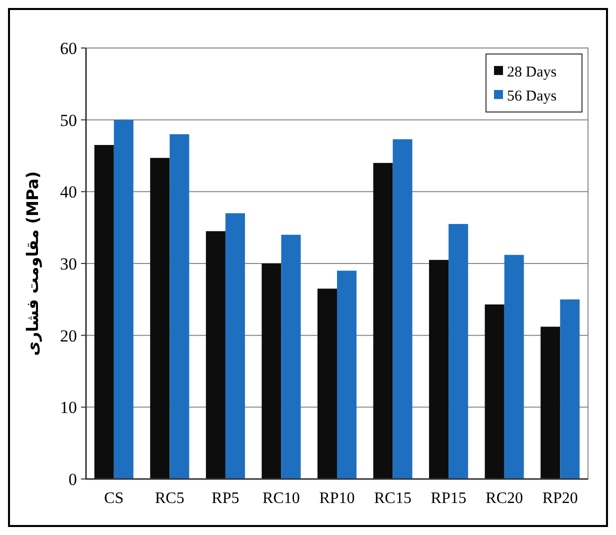 The height and width of the screenshot is (535, 616). Describe the element at coordinates (337, 498) in the screenshot. I see `x-tick-label: RP10` at that location.